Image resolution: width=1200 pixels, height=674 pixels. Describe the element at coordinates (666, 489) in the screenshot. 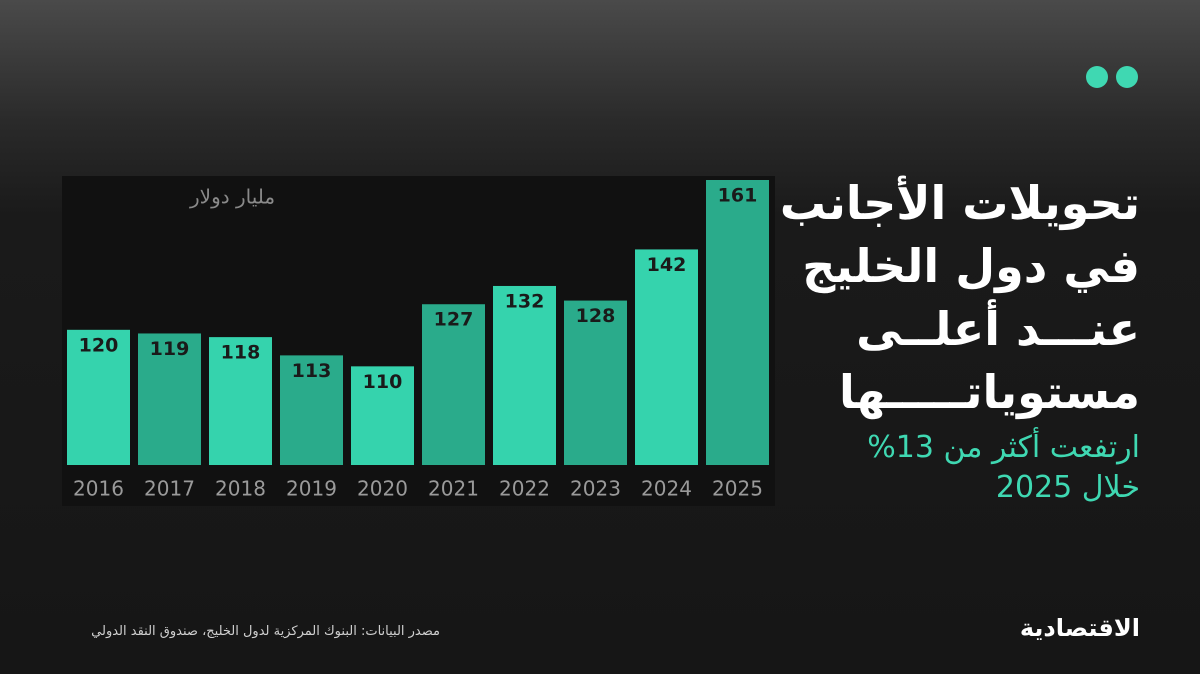

I see `x-tick-label: 2024` at that location.